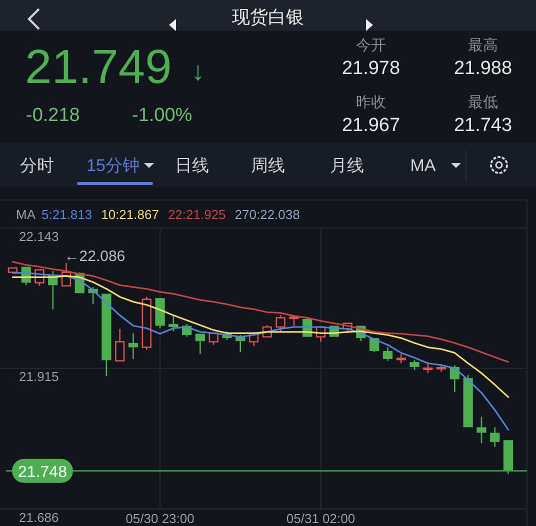 This screenshot has height=526, width=536. Describe the element at coordinates (26, 214) in the screenshot. I see `legend-title: MA` at that location.